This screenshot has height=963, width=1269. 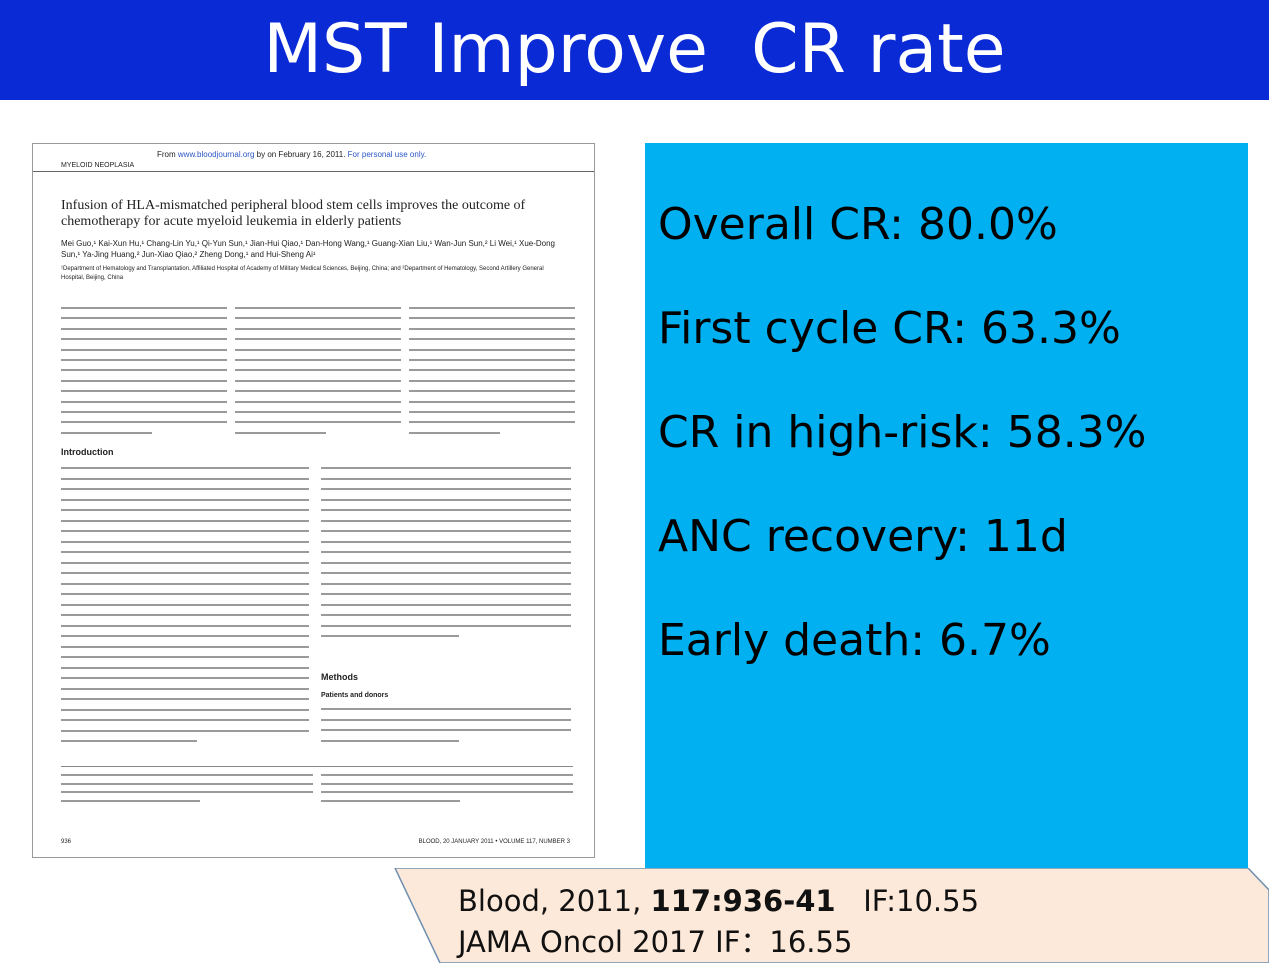 I want to click on text: IF:10.55, so click(x=921, y=901).